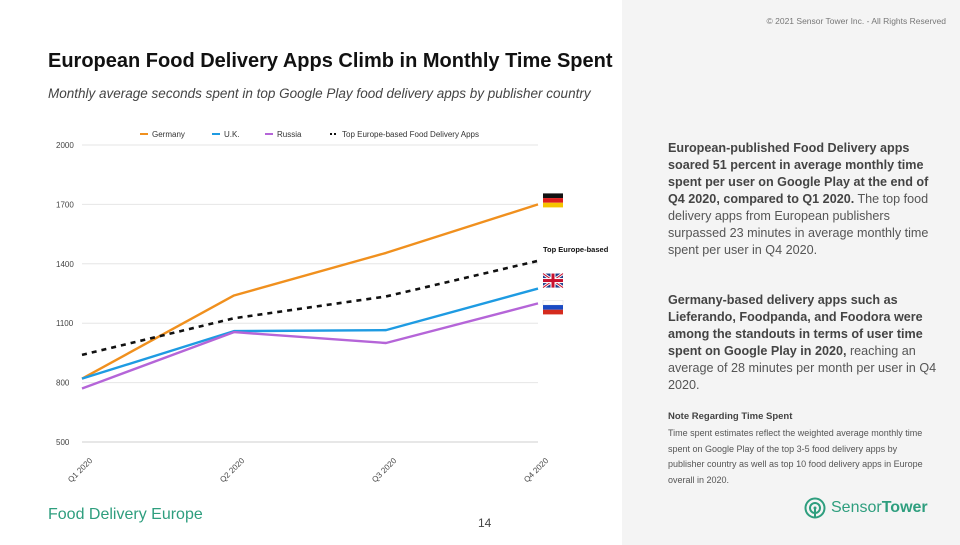  What do you see at coordinates (65, 204) in the screenshot?
I see `y-tick-label: 1700` at bounding box center [65, 204].